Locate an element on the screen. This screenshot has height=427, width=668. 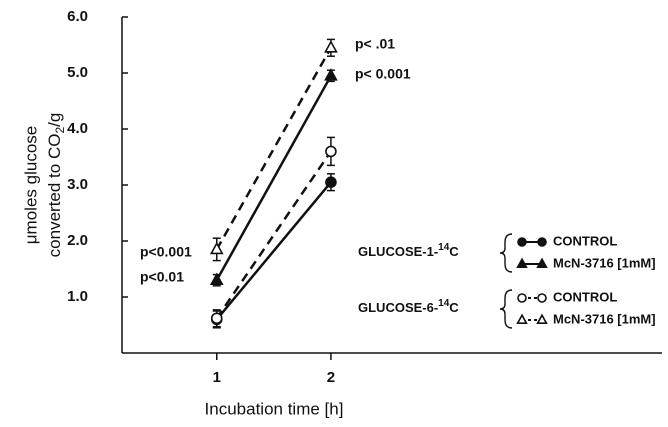
y-tick-label: 5.0 is located at coordinates (77, 72).